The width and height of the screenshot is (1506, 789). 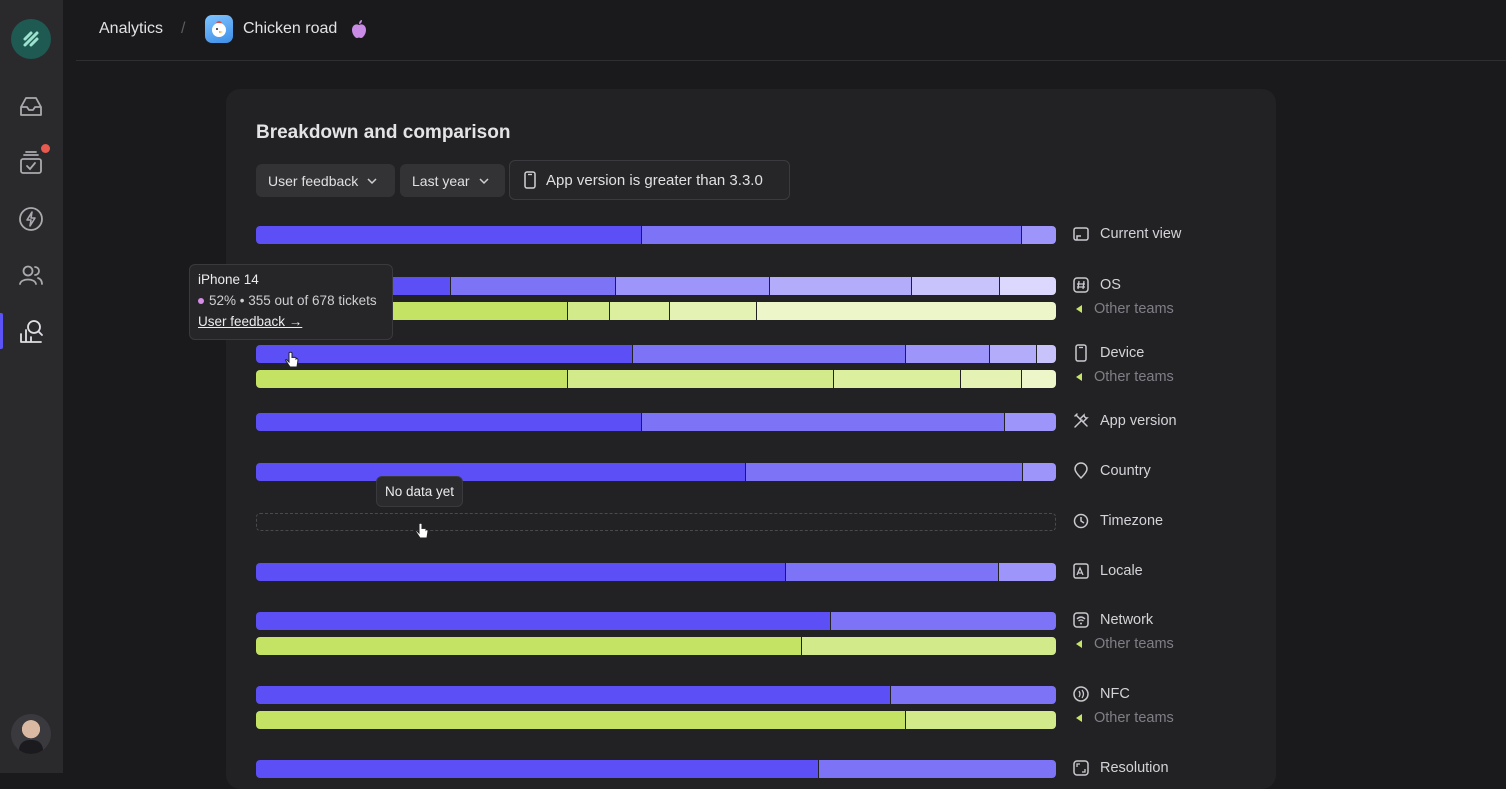 What do you see at coordinates (1121, 571) in the screenshot?
I see `row-label-text: Locale` at bounding box center [1121, 571].